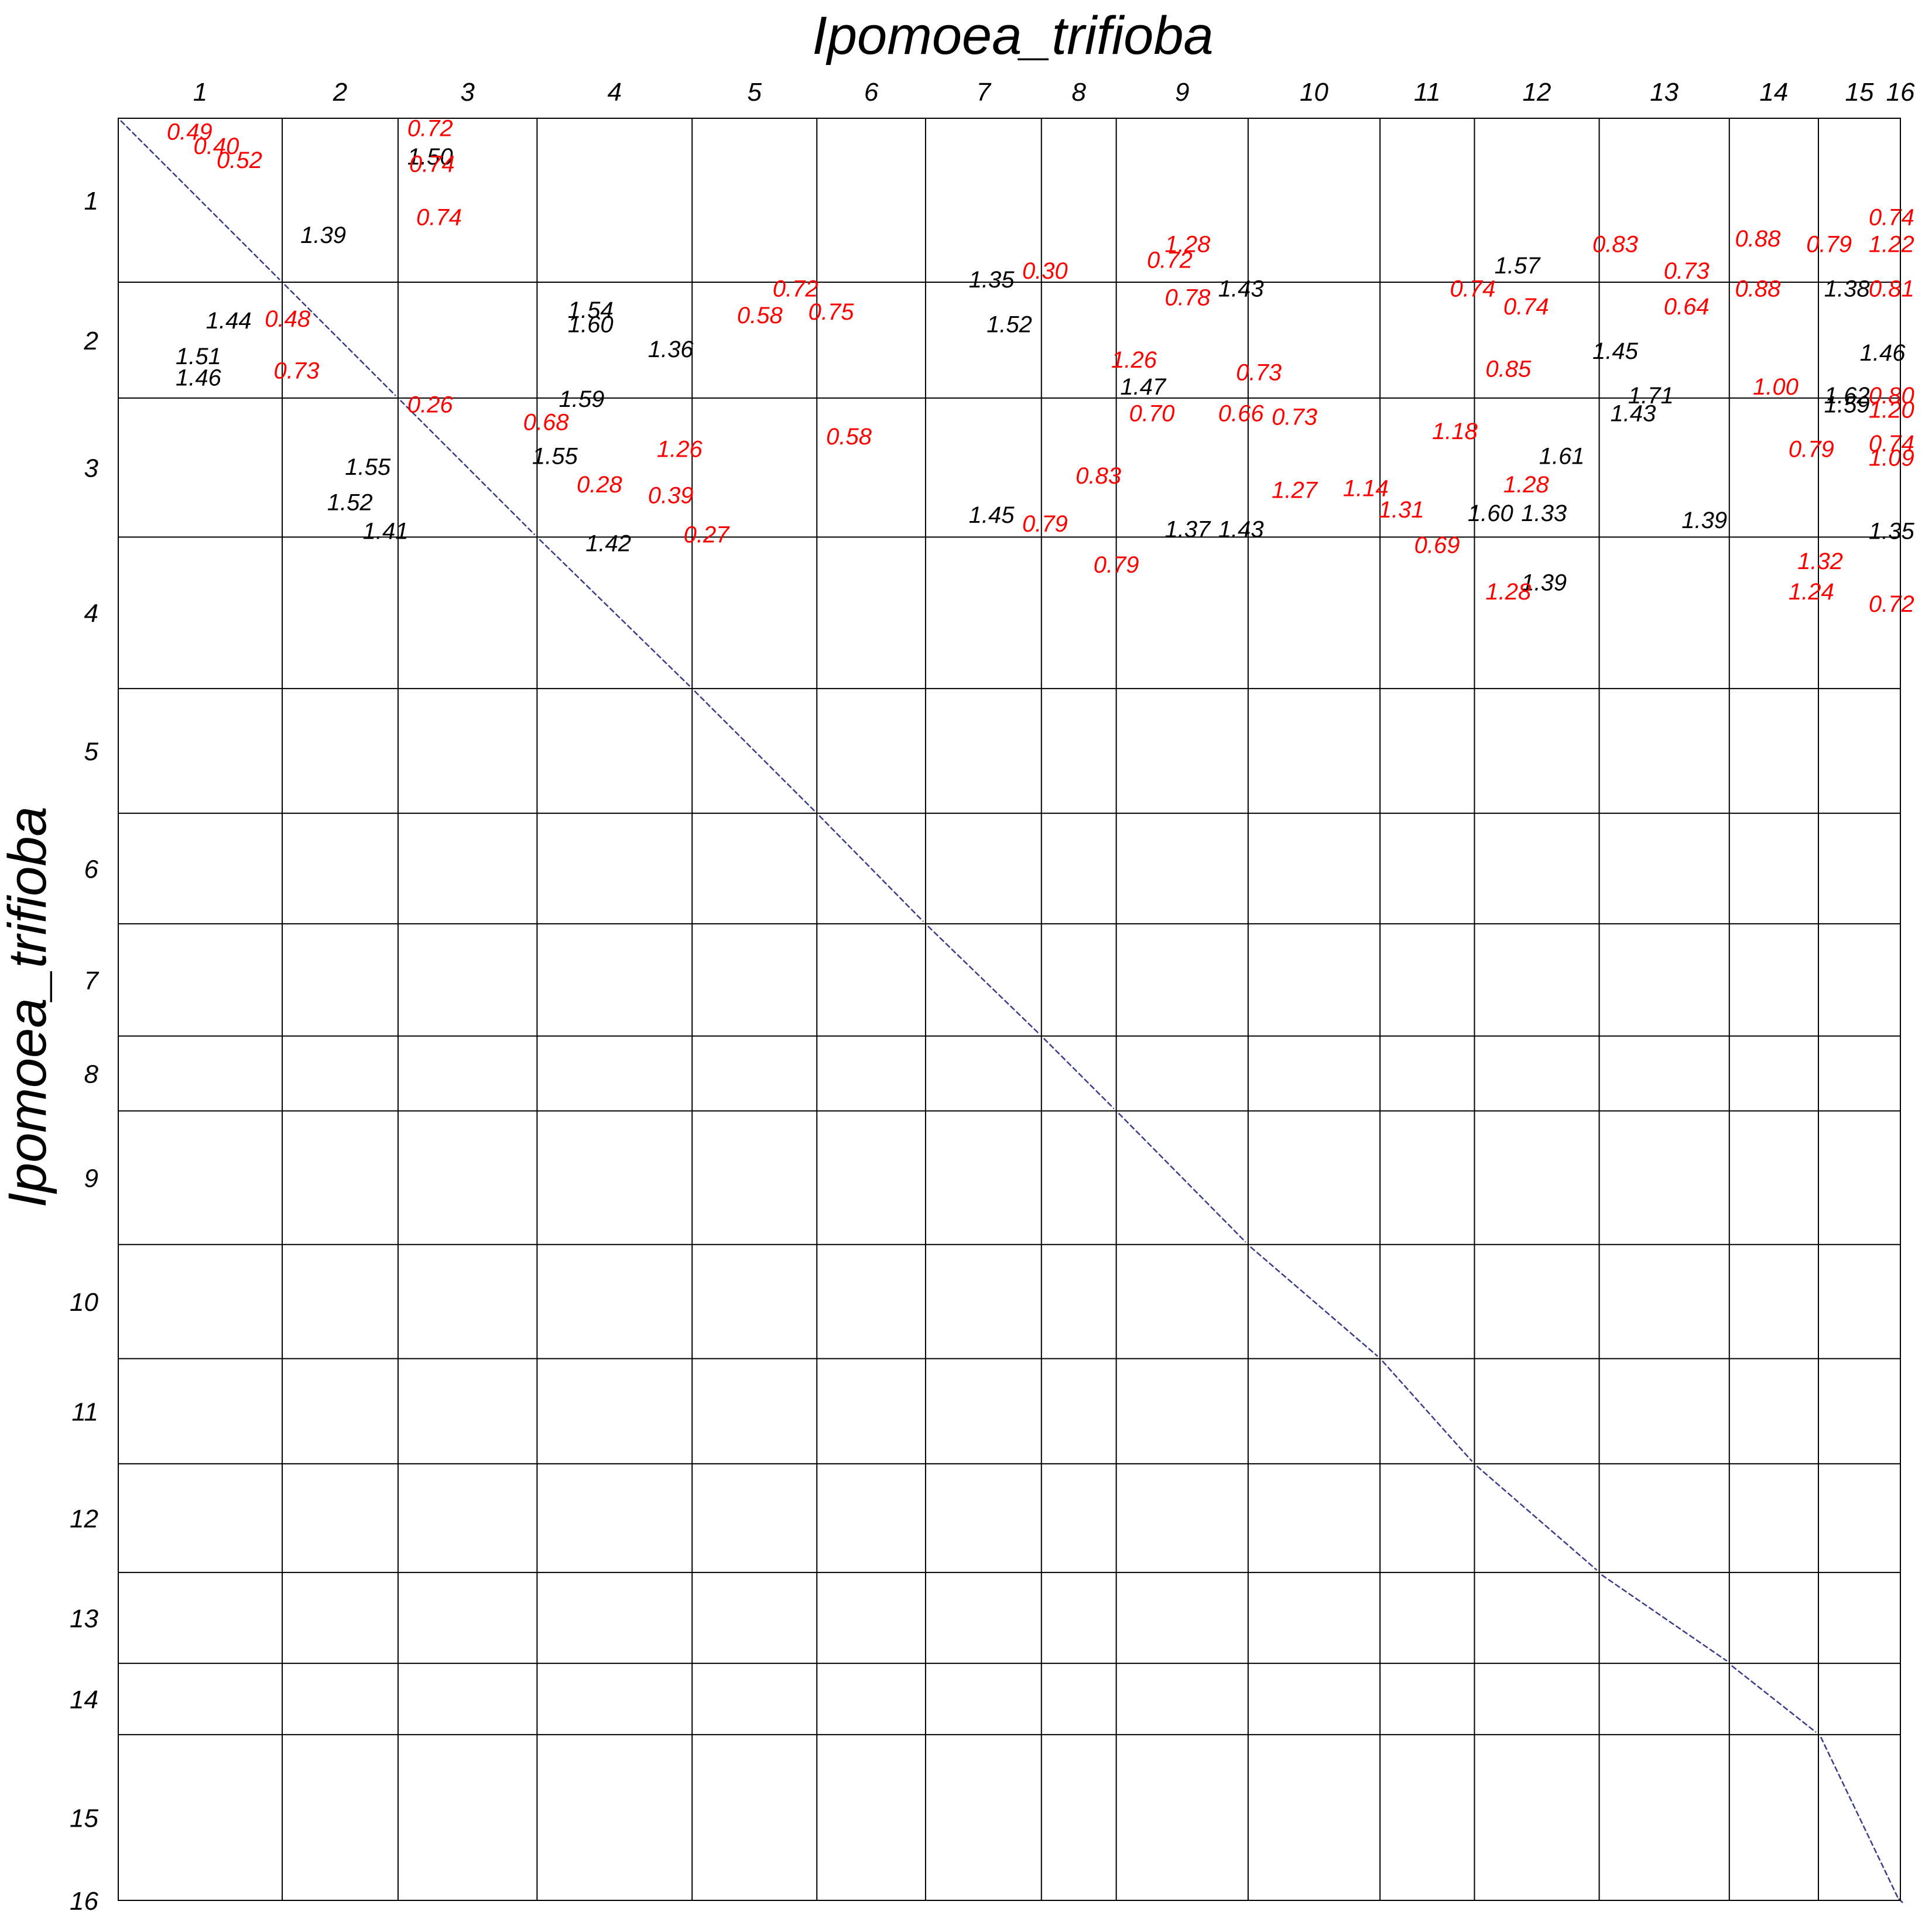  I want to click on ks-value-label: 1.54, so click(591, 310).